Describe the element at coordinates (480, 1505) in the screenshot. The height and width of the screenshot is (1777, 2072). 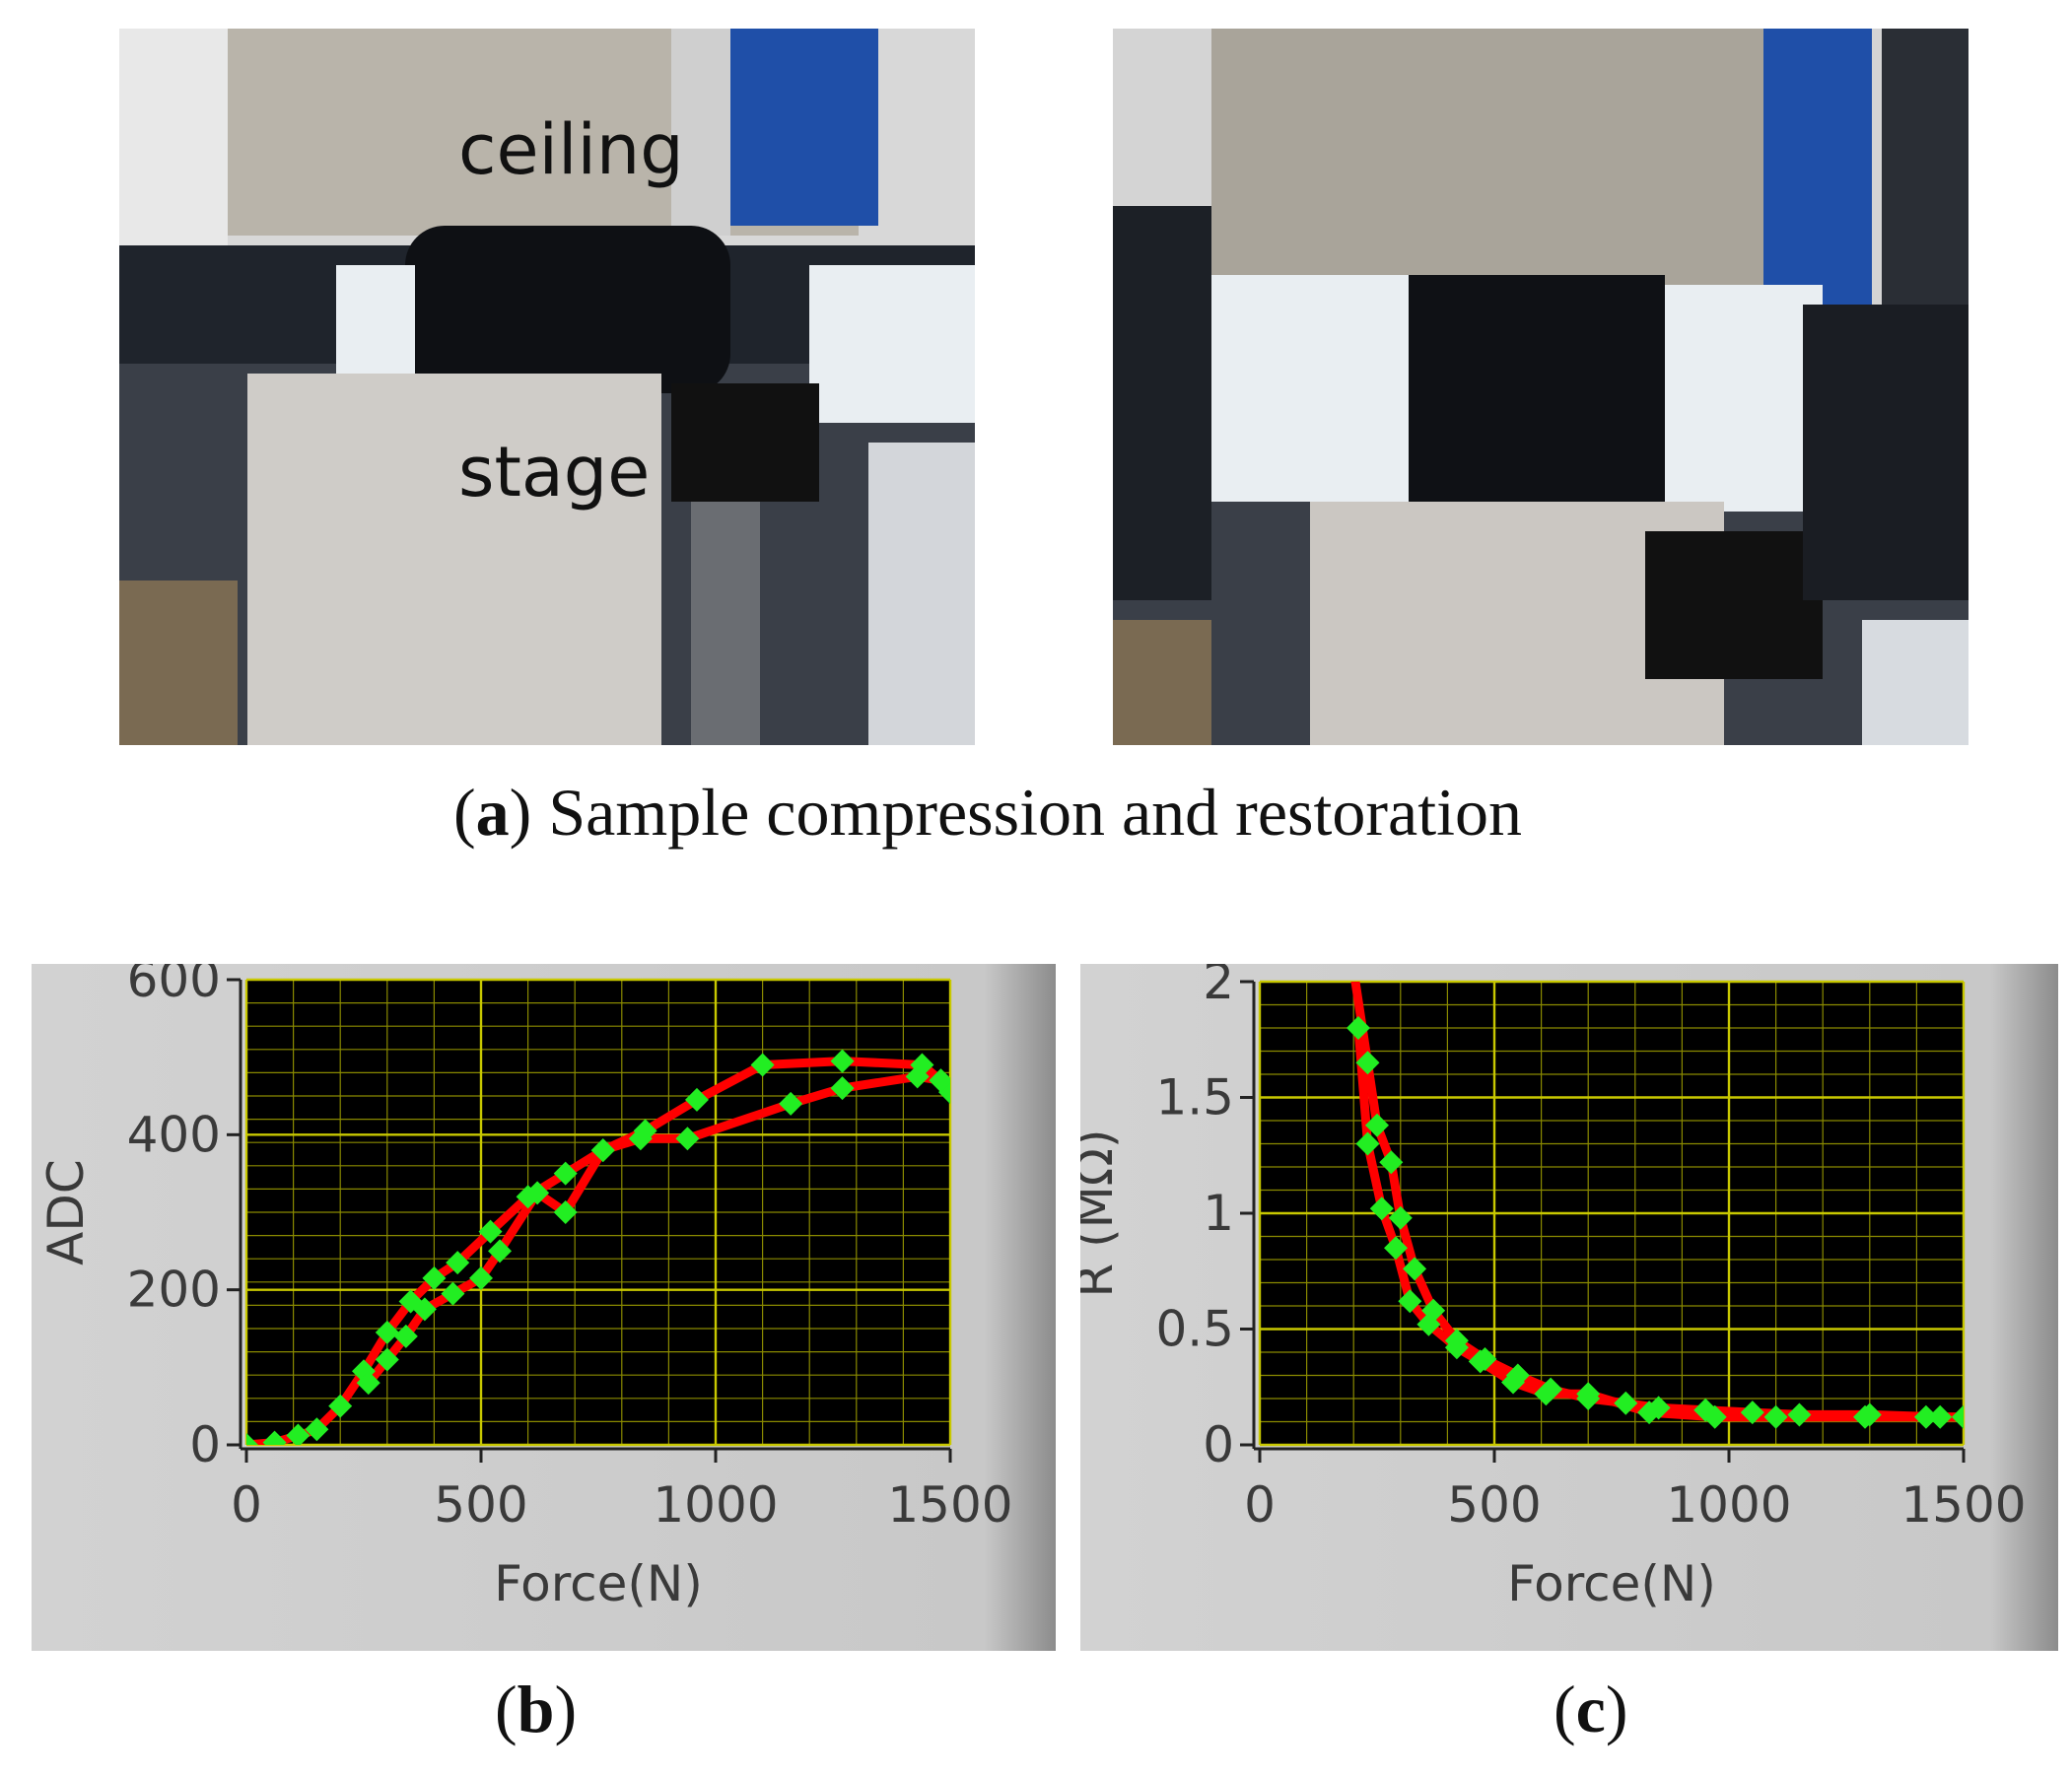
I see `chart-b-x-tick-label: 500` at that location.